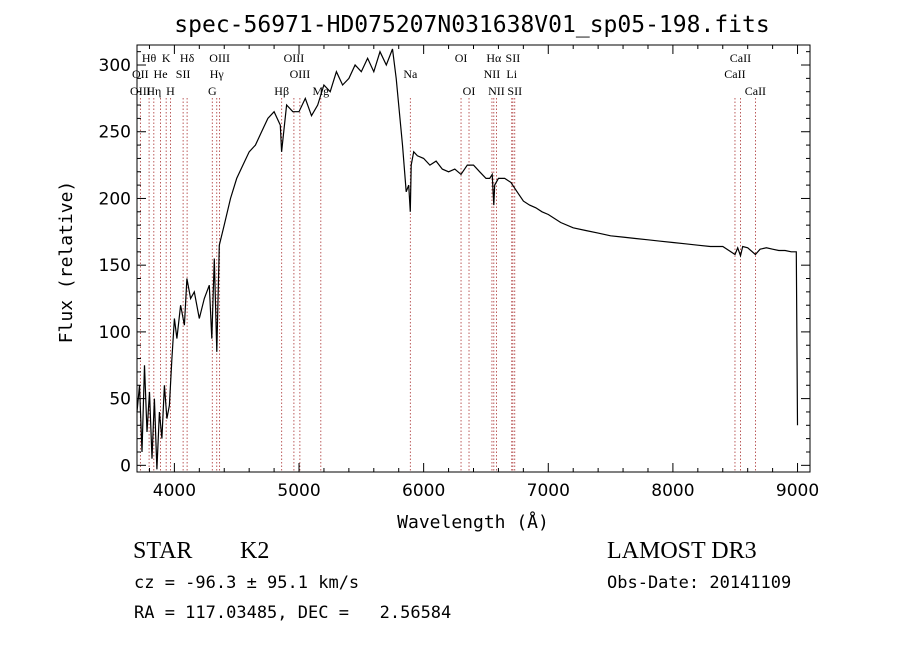  I want to click on spectral-line-label: He, so click(161, 74).